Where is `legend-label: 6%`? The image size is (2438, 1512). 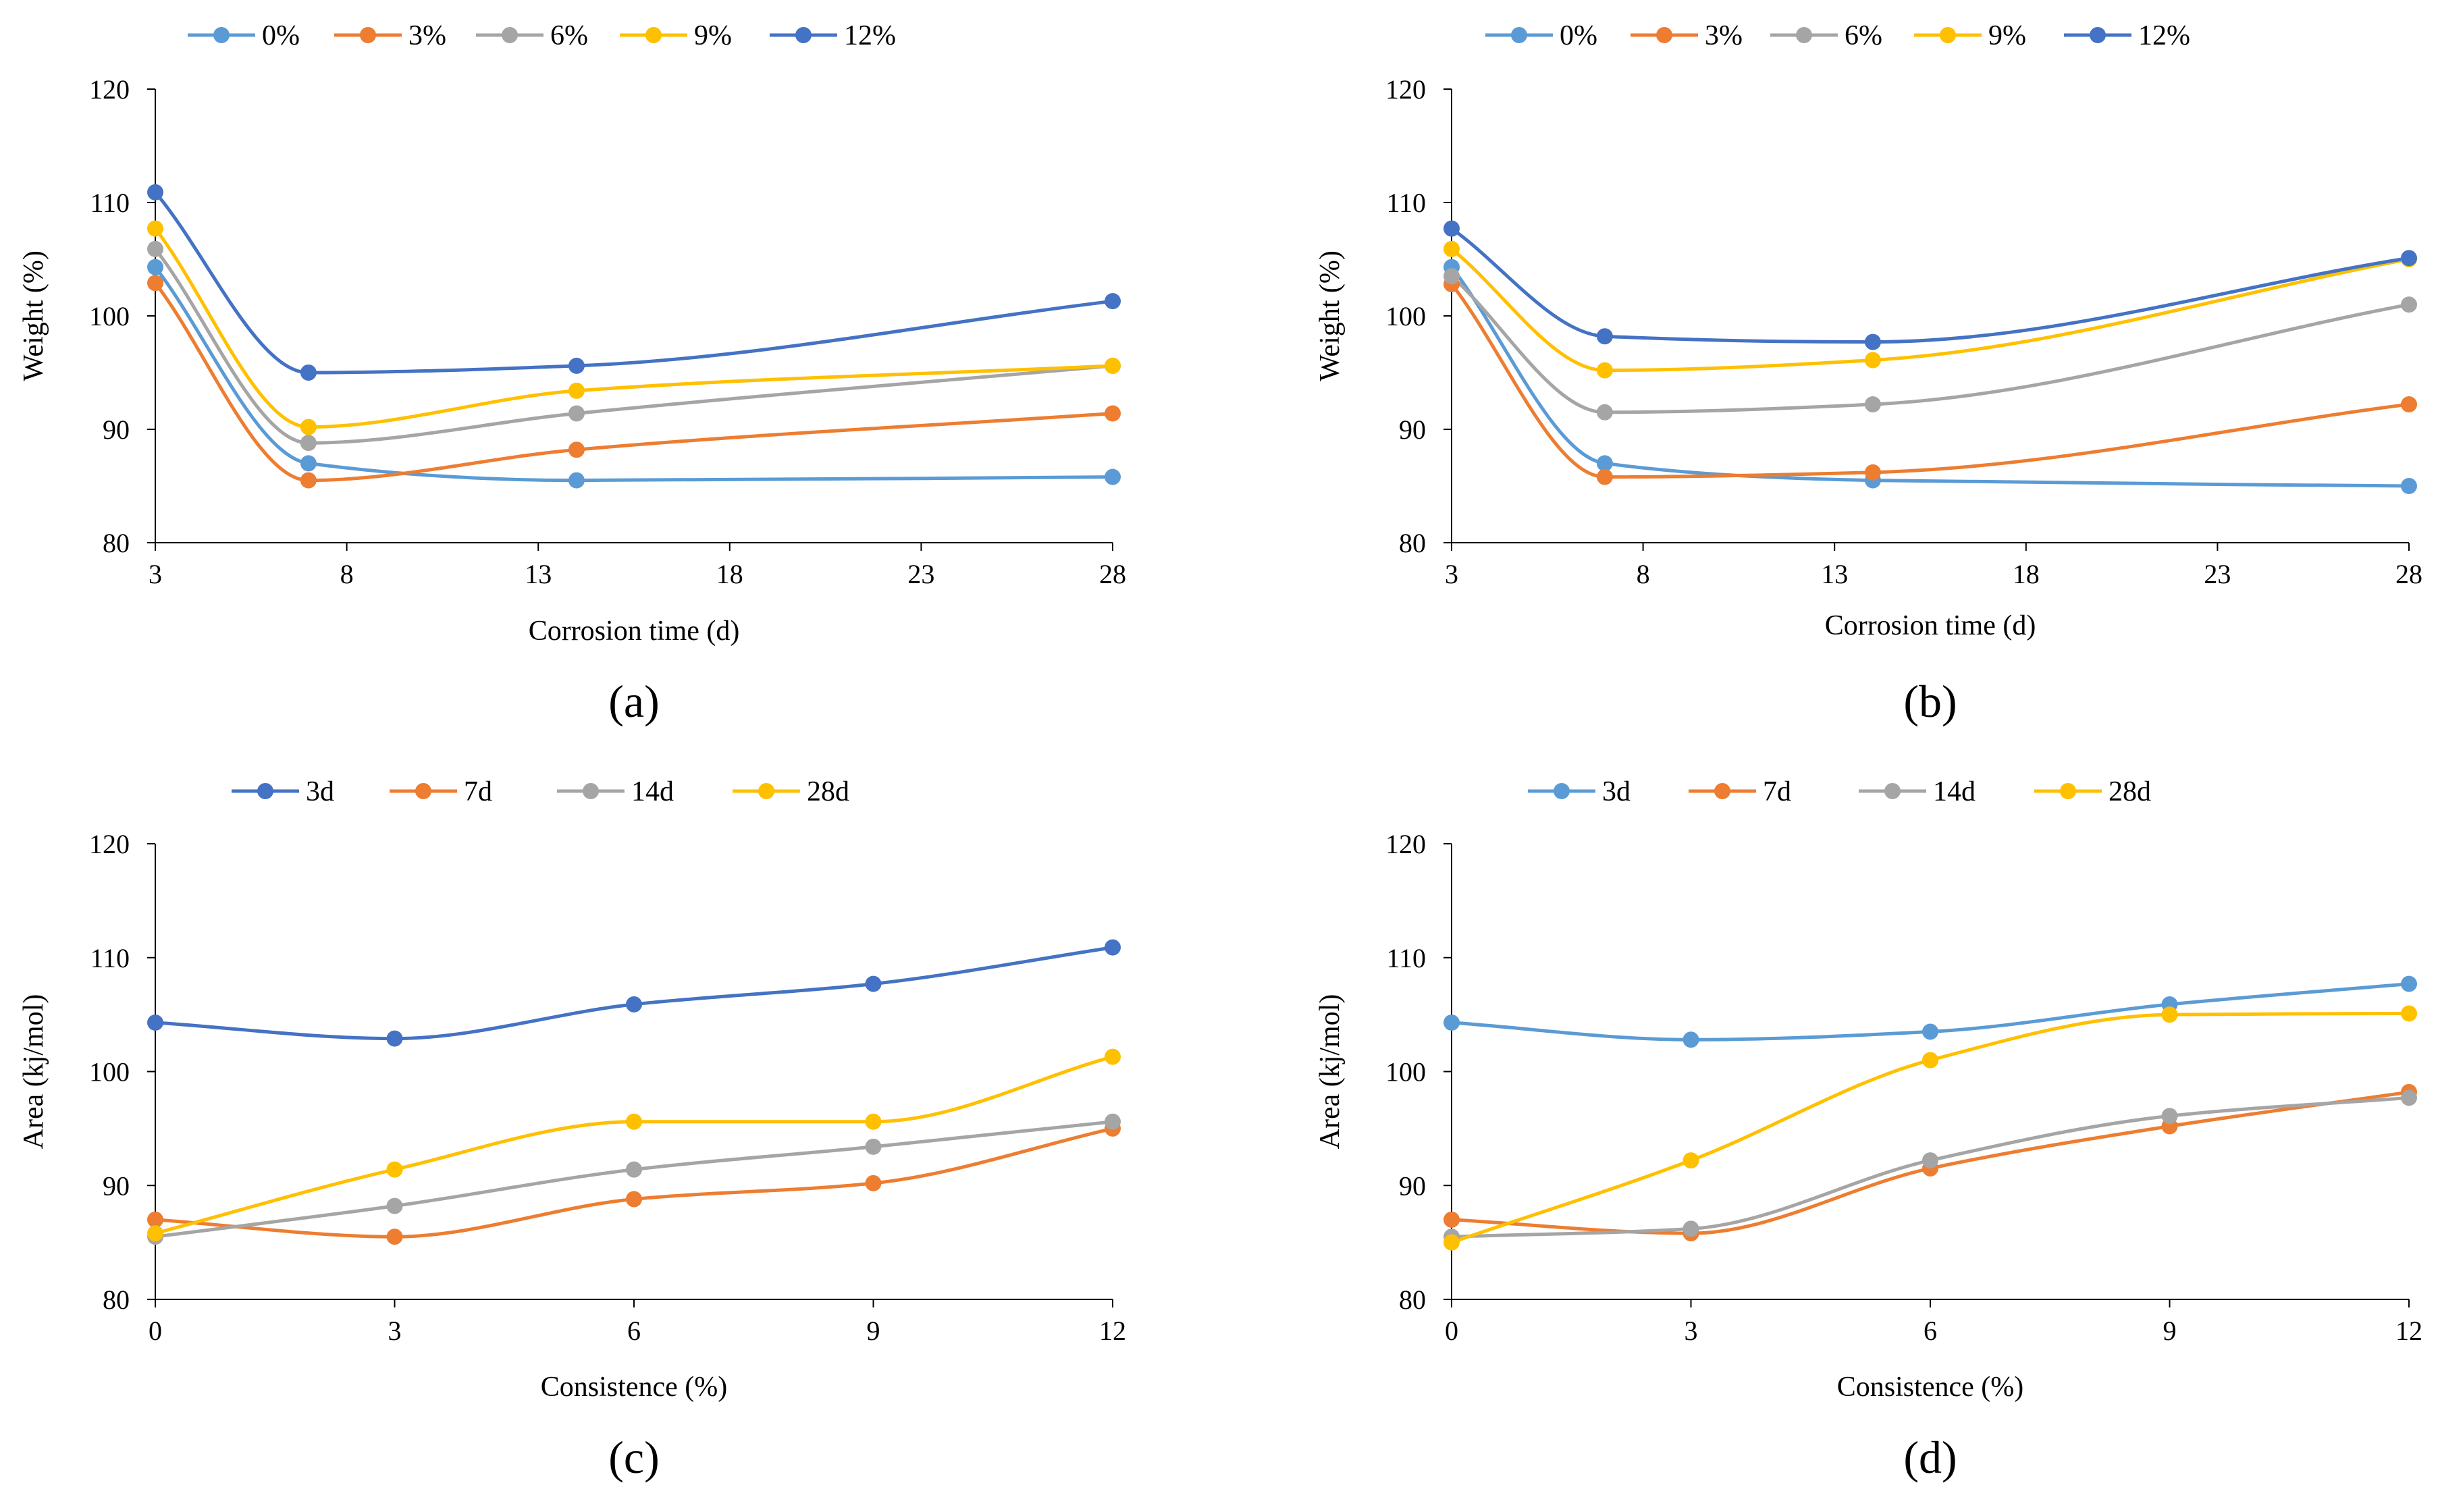
legend-label: 6% is located at coordinates (1863, 35).